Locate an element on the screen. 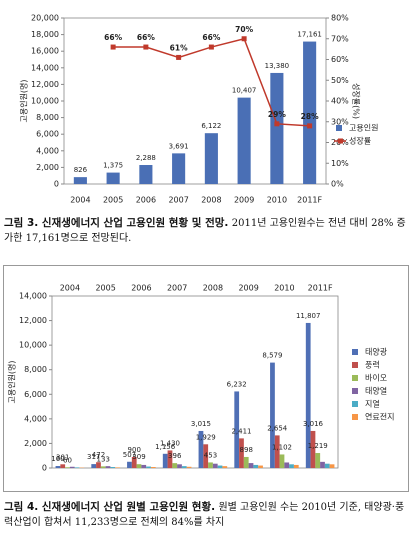  legend-label: 태양광 is located at coordinates (376, 352).